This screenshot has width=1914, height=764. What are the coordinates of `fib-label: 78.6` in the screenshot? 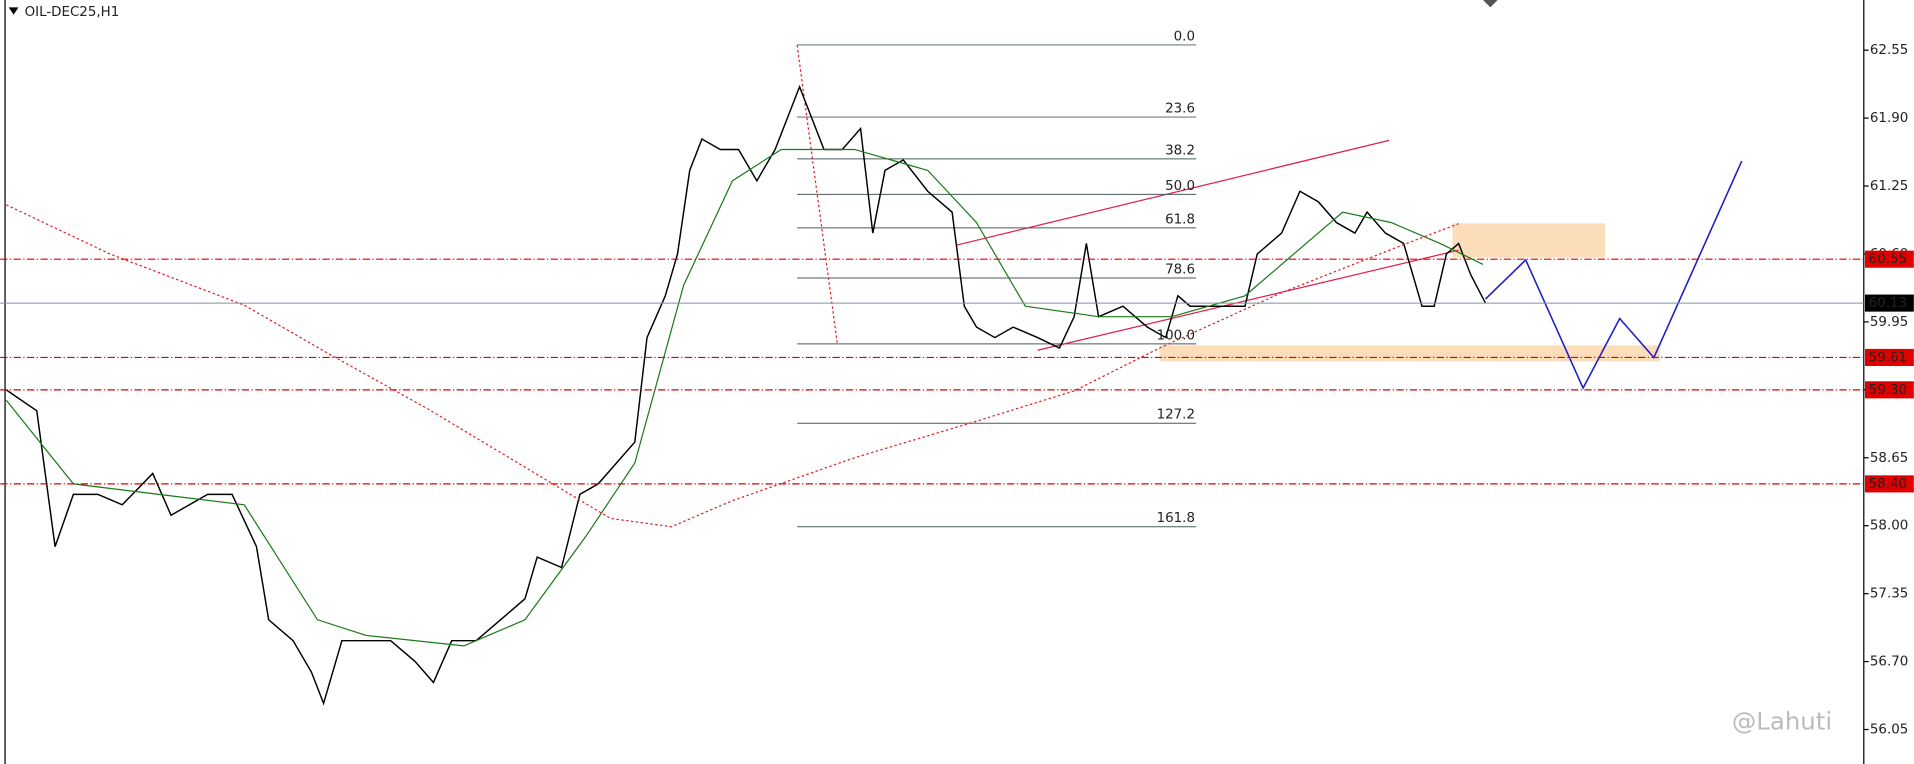 It's located at (1180, 269).